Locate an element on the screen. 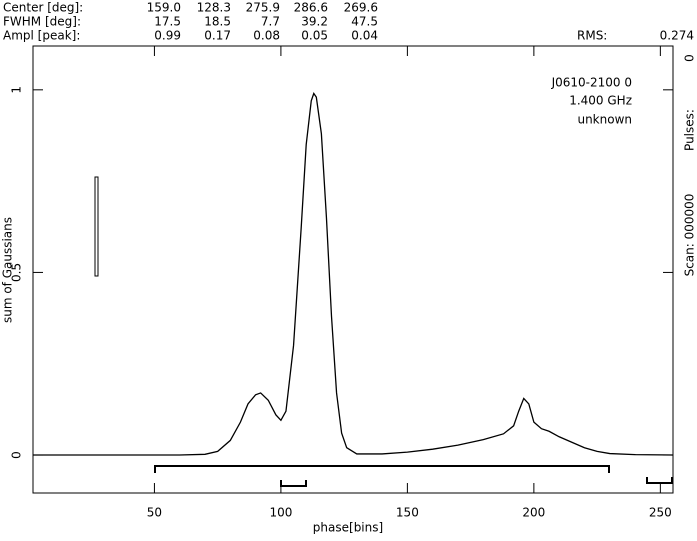 The width and height of the screenshot is (697, 541). pulses-label: Pulses: is located at coordinates (690, 130).